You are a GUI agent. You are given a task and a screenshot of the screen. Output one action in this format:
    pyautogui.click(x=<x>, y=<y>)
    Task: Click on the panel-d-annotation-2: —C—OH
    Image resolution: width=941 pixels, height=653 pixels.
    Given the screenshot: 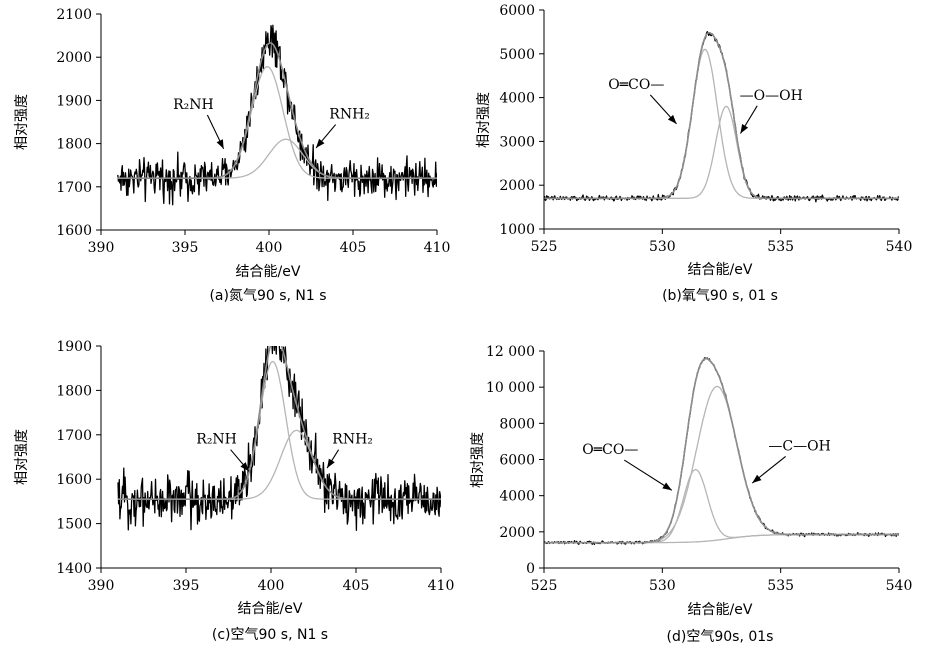 What is the action you would take?
    pyautogui.click(x=799, y=447)
    